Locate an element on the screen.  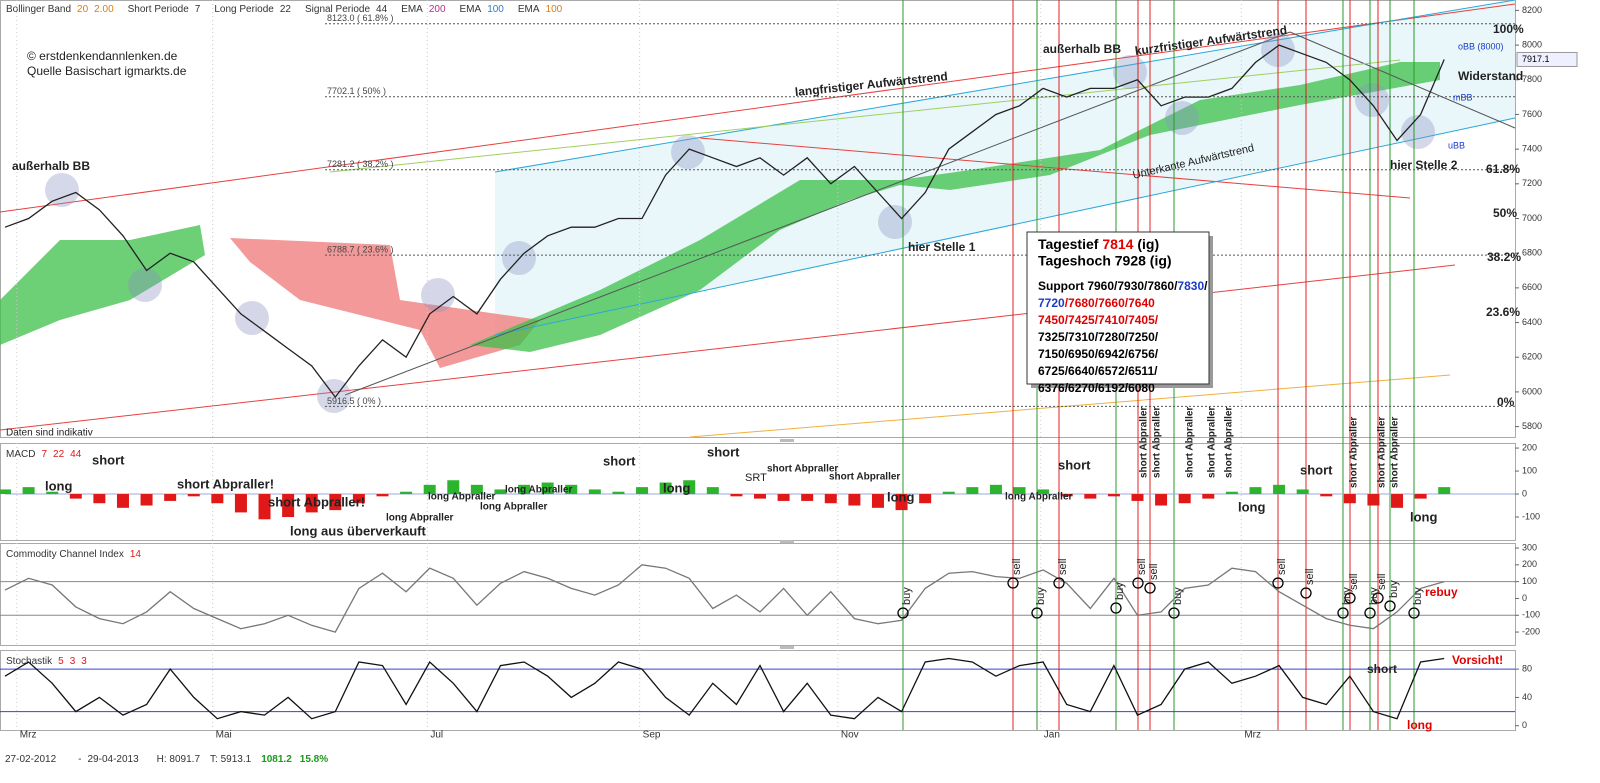
support-row: 7720/7680/7660/7640 is located at coordinates (1096, 303).